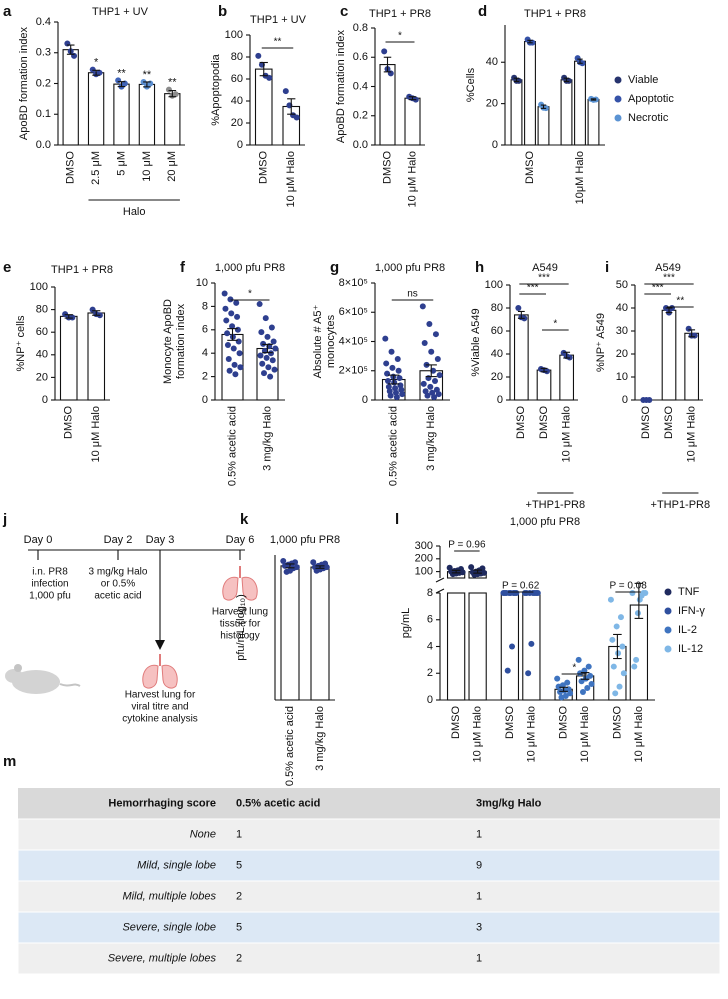 Image resolution: width=728 pixels, height=999 pixels. What do you see at coordinates (239, 958) in the screenshot?
I see `table-cell: 2` at bounding box center [239, 958].